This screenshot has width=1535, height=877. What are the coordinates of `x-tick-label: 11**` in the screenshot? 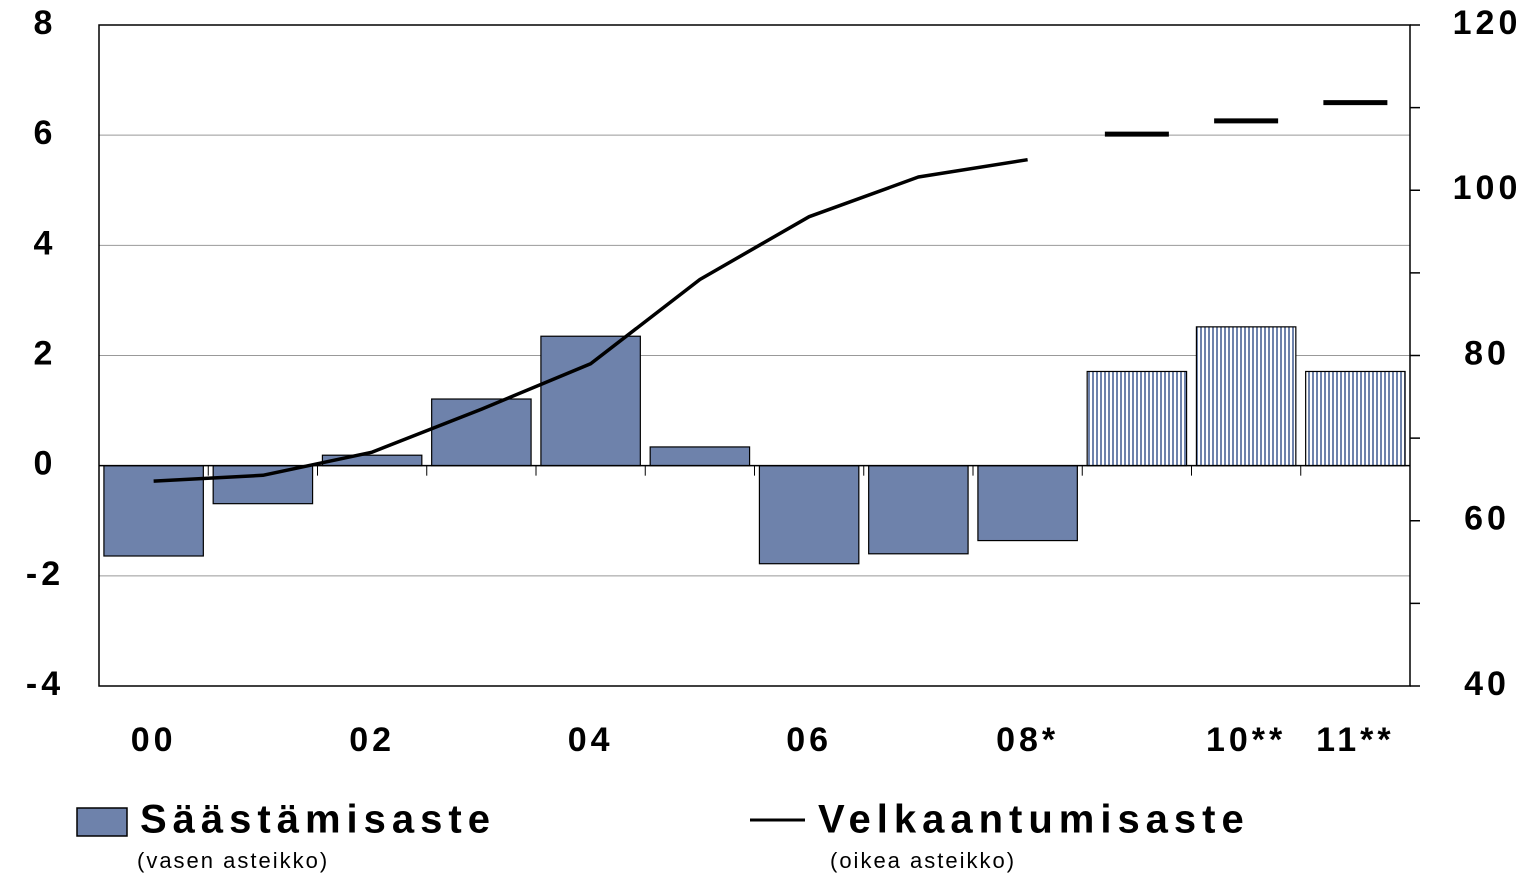 It's located at (1355, 740).